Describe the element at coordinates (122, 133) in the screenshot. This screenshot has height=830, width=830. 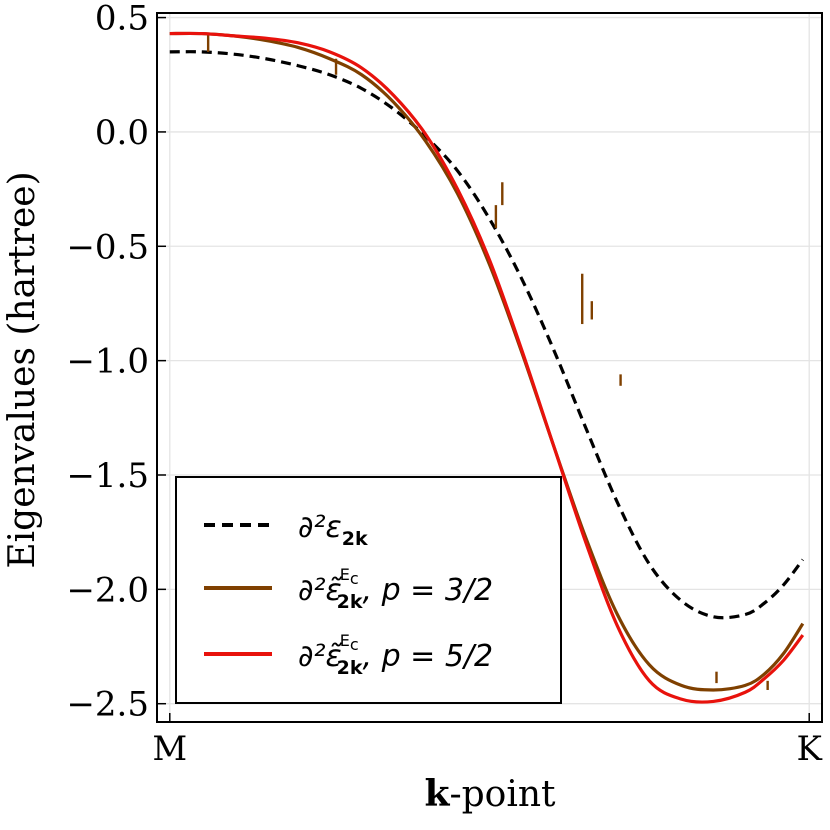
I see `y-tick-label-1: 0.0` at that location.